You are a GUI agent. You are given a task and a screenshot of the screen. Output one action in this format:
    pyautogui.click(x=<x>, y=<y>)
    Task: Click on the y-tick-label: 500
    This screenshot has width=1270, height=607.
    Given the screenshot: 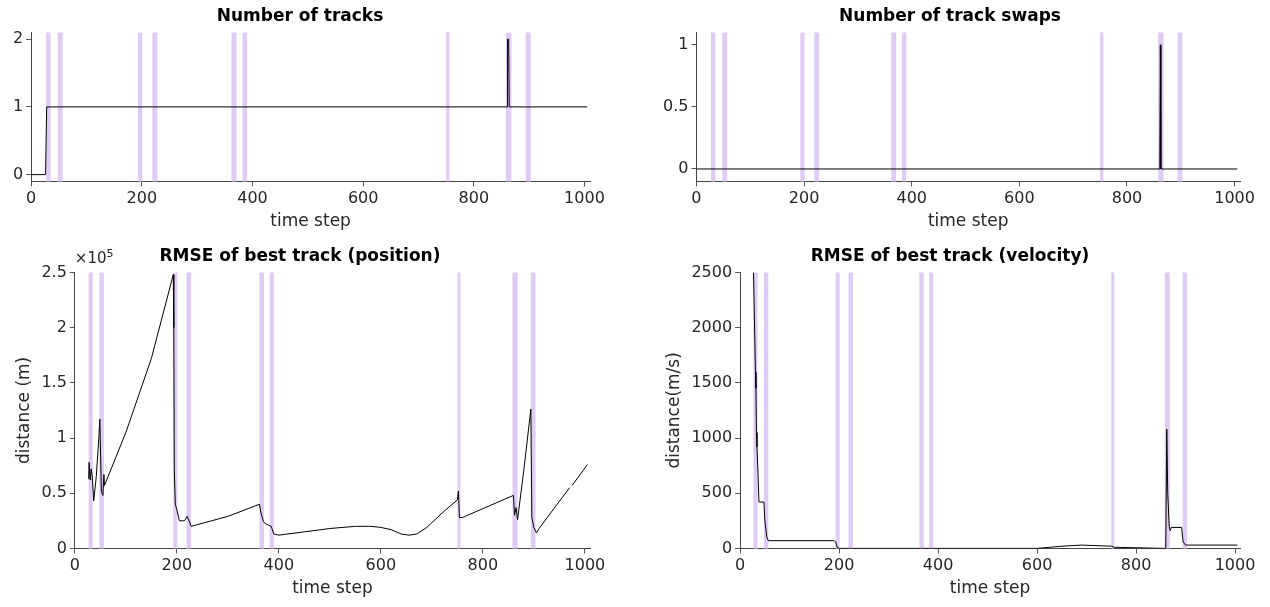 What is the action you would take?
    pyautogui.click(x=717, y=492)
    